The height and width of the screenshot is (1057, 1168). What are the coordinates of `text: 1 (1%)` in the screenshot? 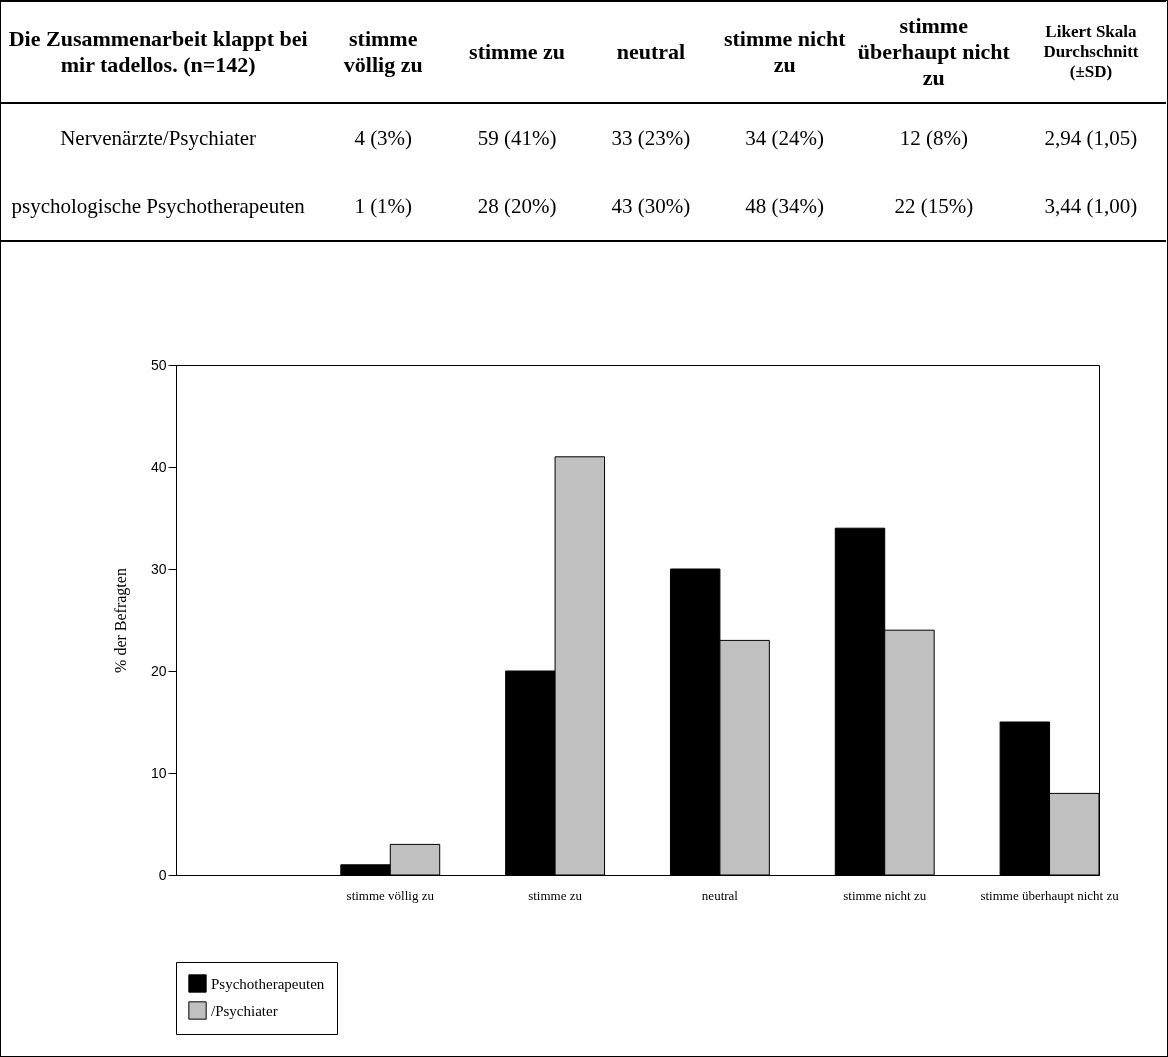 It's located at (383, 206).